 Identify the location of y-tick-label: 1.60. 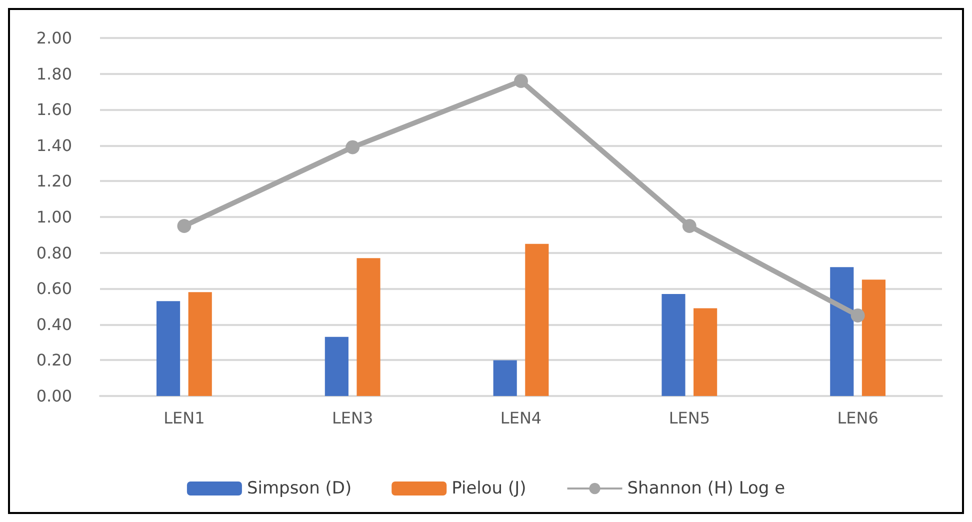
(54, 110).